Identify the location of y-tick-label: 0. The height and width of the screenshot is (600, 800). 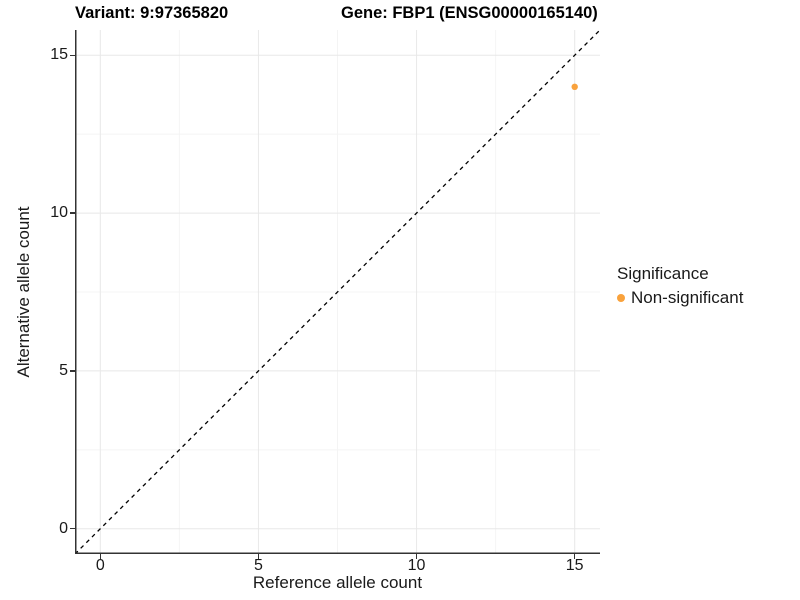
(63, 528).